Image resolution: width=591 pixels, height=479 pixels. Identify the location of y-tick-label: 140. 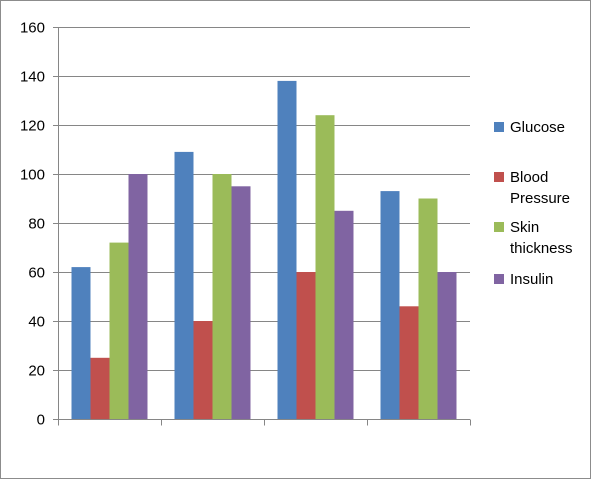
(32, 77).